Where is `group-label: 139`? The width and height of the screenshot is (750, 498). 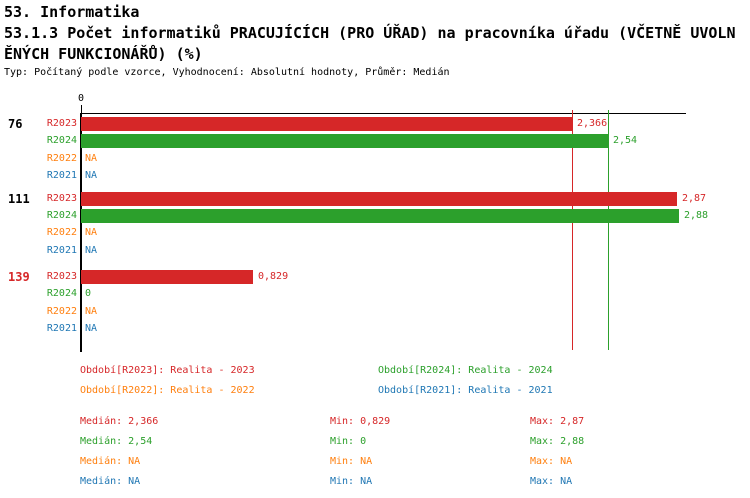
group-label: 139 is located at coordinates (19, 277).